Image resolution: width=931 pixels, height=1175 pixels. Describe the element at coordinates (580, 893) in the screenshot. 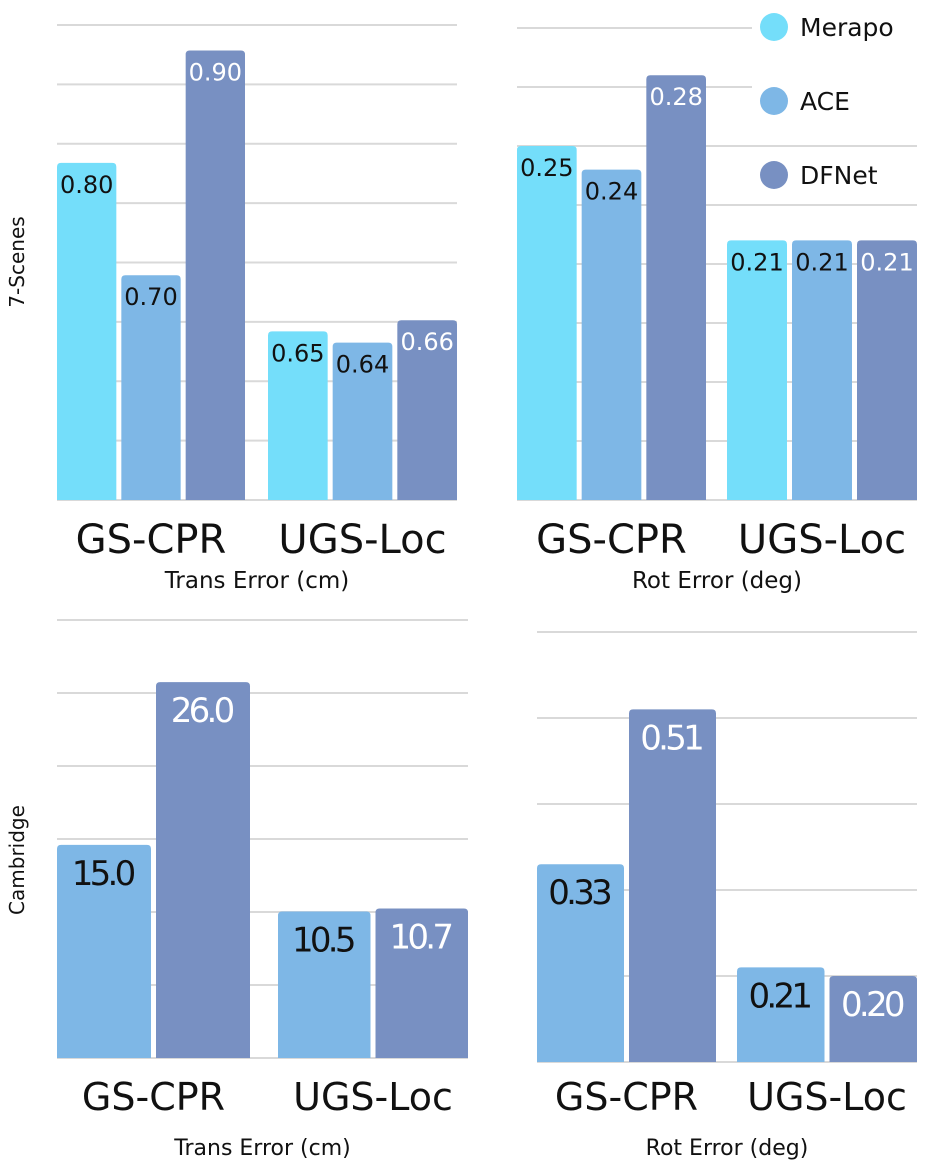

I see `data-label: 0.33` at that location.